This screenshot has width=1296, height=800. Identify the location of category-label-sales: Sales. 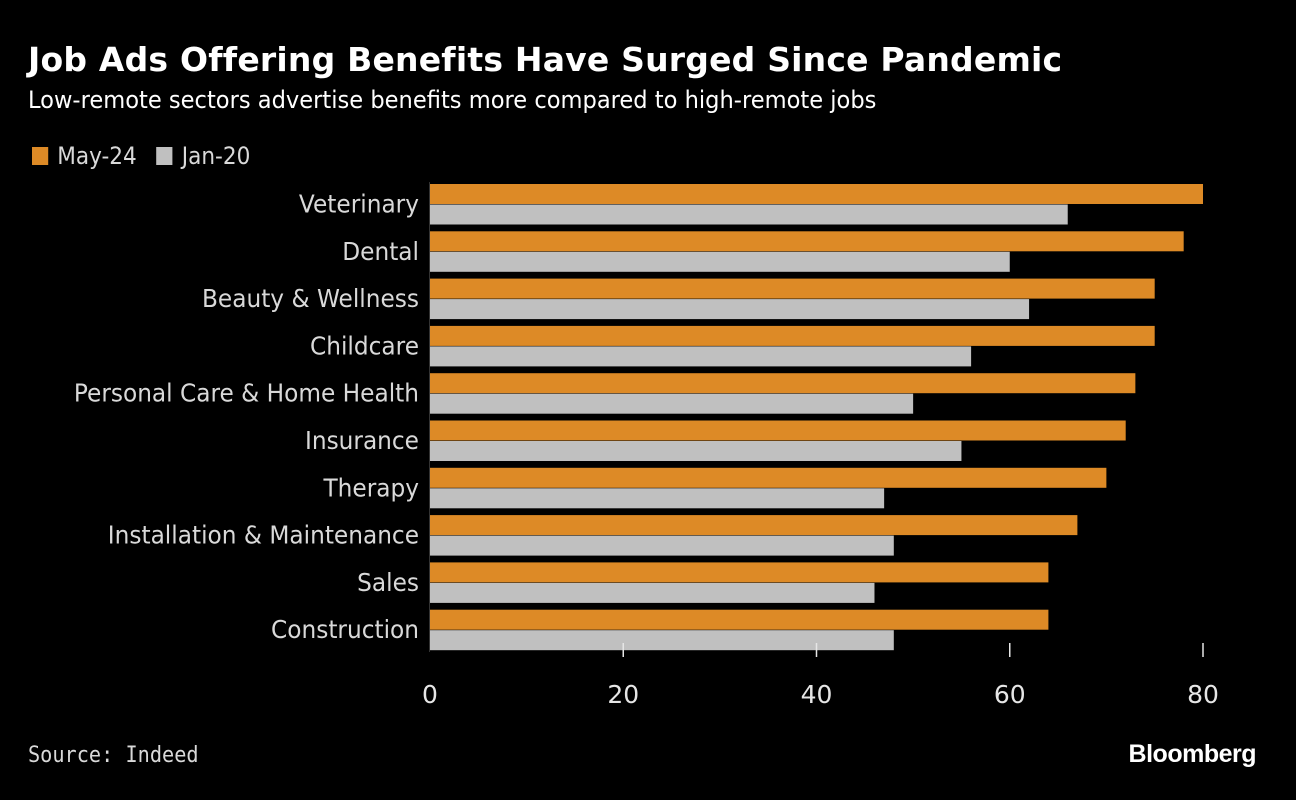
(388, 582).